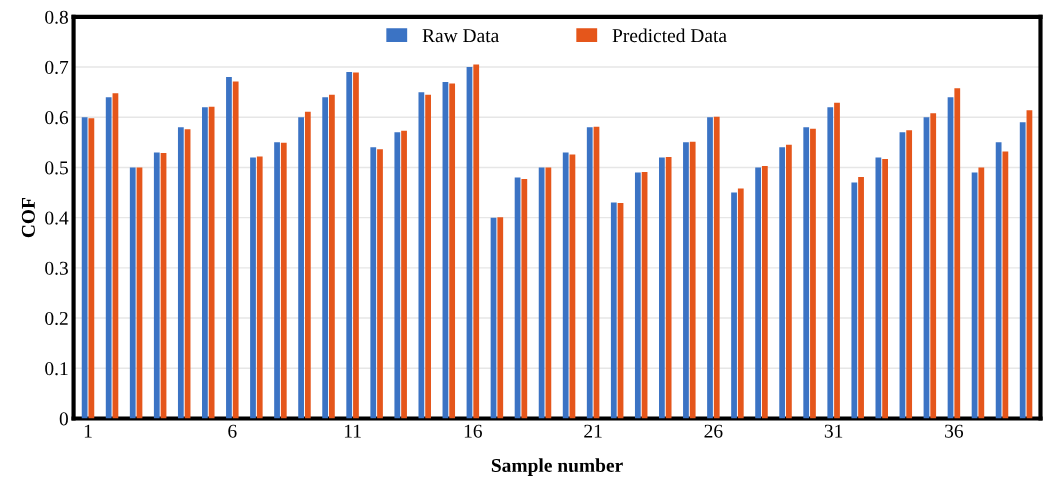 This screenshot has height=481, width=1051. Describe the element at coordinates (473, 431) in the screenshot. I see `x-tick-label: 16` at that location.